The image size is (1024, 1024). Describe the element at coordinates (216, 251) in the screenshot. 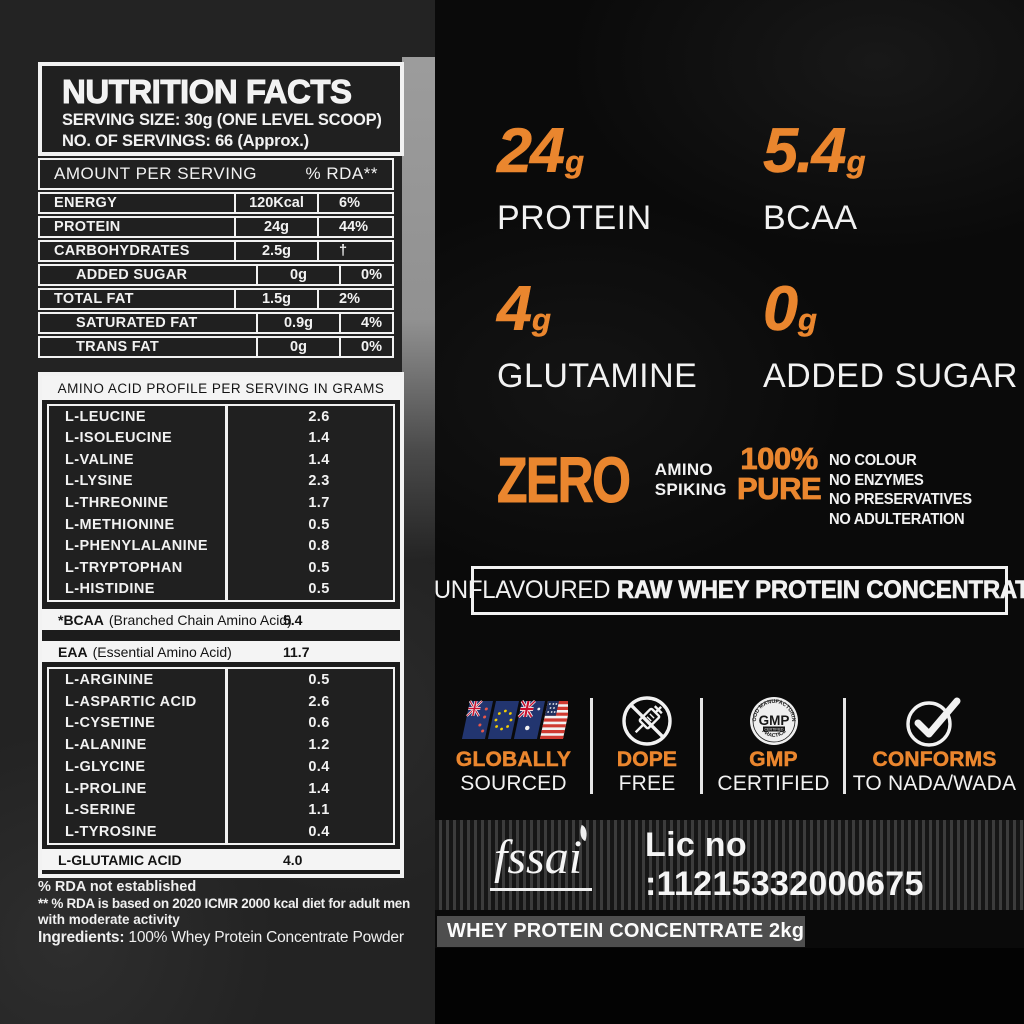

I see `table-row: CARBOHYDRATES 2.5g †` at that location.